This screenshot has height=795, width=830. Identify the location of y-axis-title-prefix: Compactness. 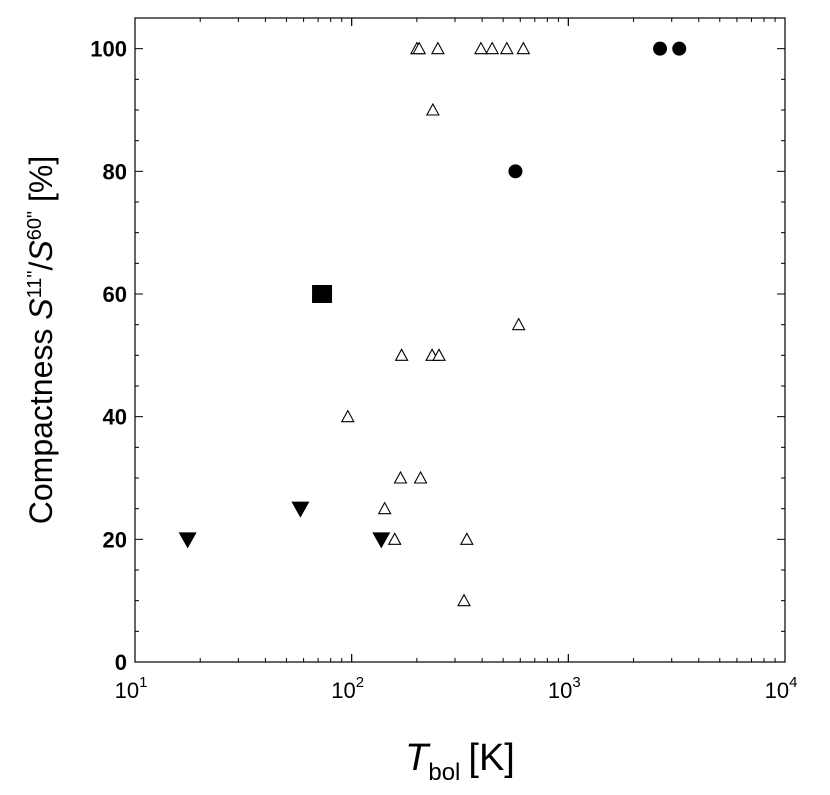
(41, 422).